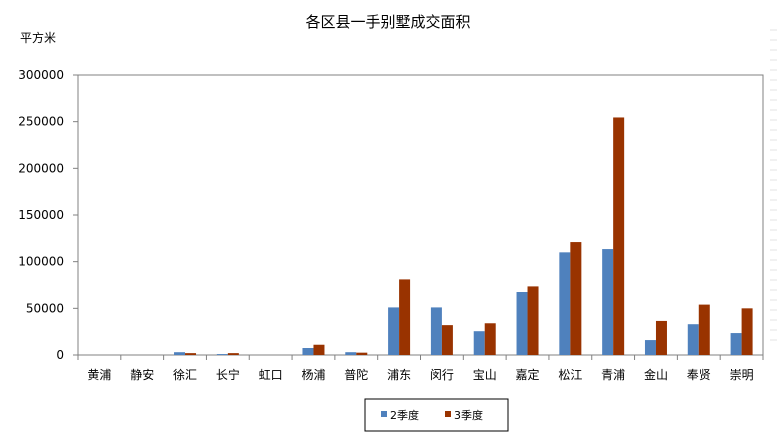  What do you see at coordinates (41, 262) in the screenshot?
I see `y-tick-label: 100000` at bounding box center [41, 262].